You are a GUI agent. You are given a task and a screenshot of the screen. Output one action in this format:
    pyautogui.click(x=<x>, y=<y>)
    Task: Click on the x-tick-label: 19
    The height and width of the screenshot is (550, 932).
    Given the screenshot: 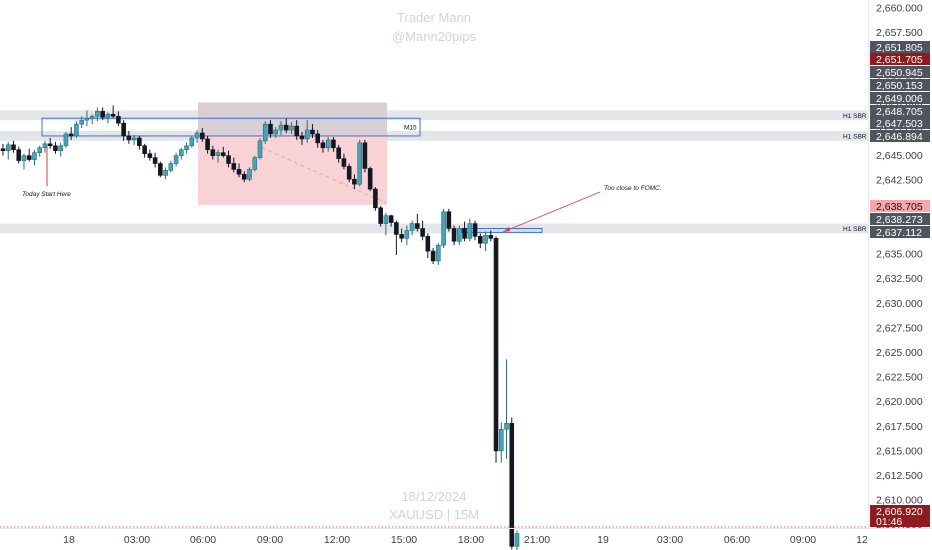 What is the action you would take?
    pyautogui.click(x=603, y=540)
    